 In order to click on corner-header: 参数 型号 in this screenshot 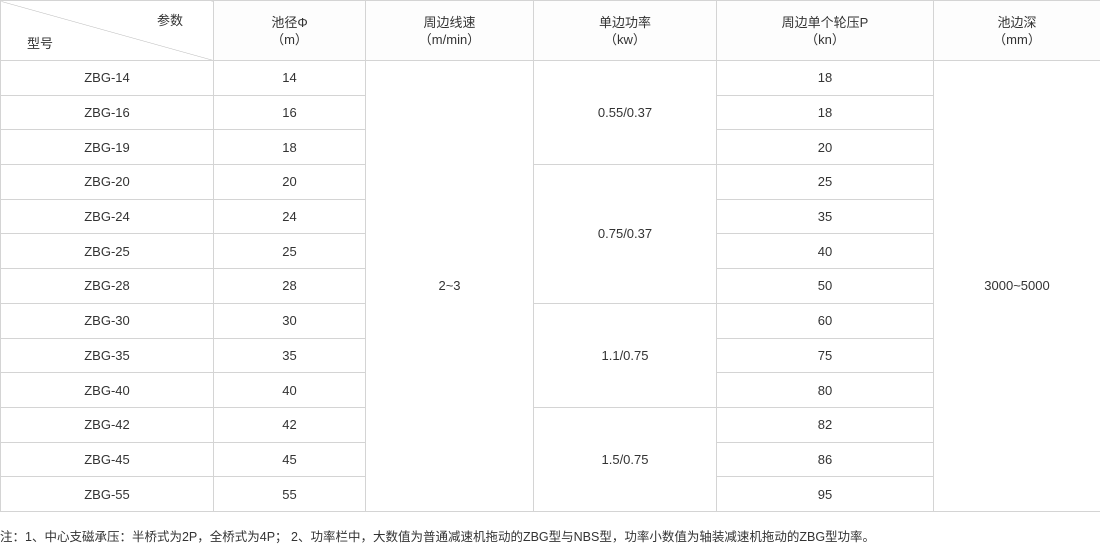, I will do `click(107, 31)`.